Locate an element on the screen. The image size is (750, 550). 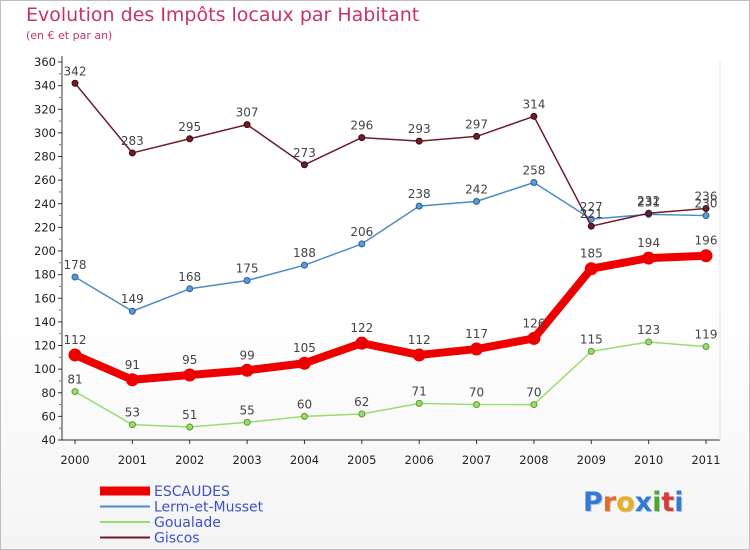
y-tick-label: 60 is located at coordinates (48, 416).